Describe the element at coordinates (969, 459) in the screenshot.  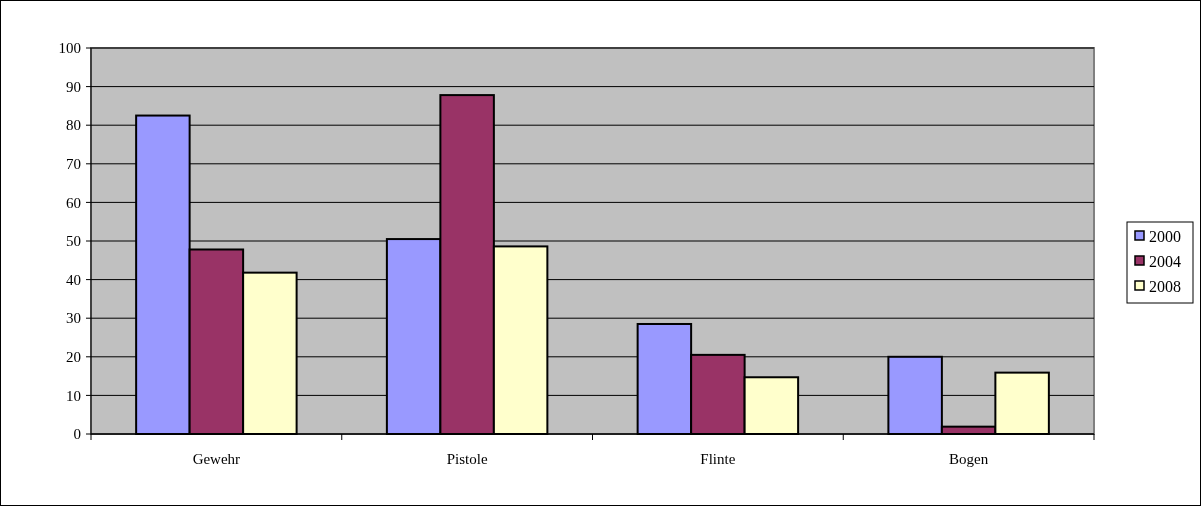
I see `x-tick-label: Bogen` at that location.